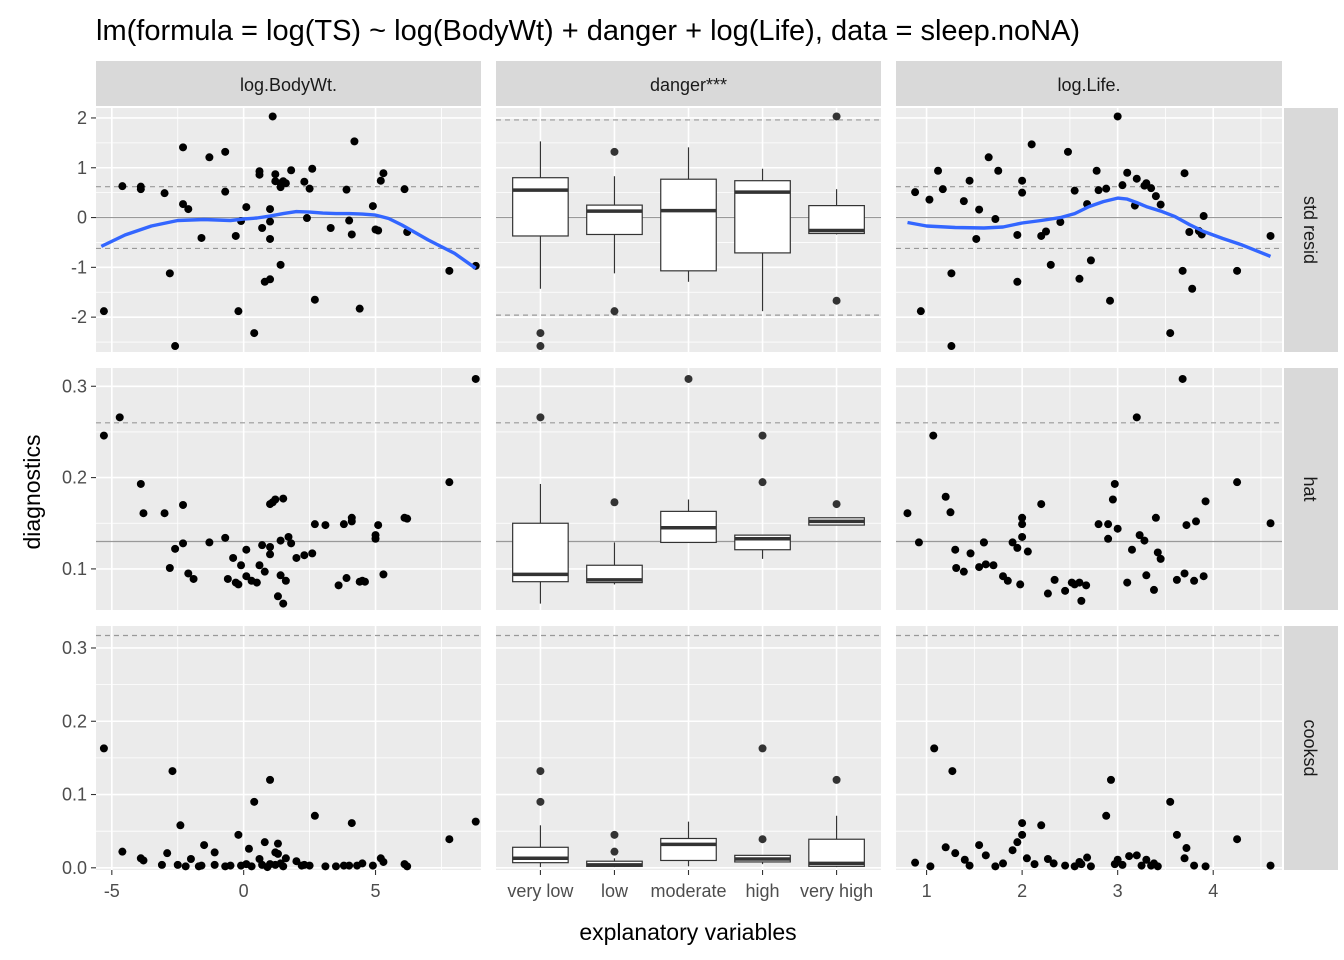 Image resolution: width=1344 pixels, height=960 pixels. I want to click on panel-cook-lf, so click(1089, 748).